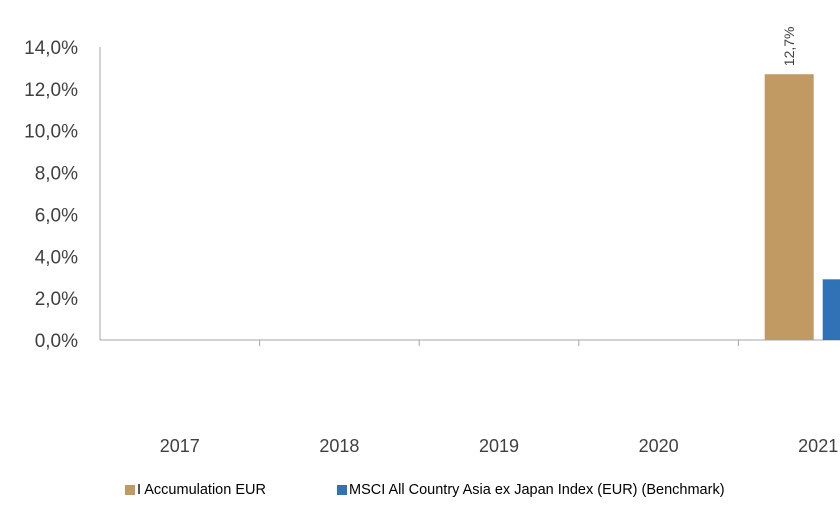 This screenshot has width=840, height=507. What do you see at coordinates (62, 195) in the screenshot?
I see `y-axis: 0,0% 2,0% 4,0% 6,0% 8,0% 10,0% 12,0% 14,0%` at bounding box center [62, 195].